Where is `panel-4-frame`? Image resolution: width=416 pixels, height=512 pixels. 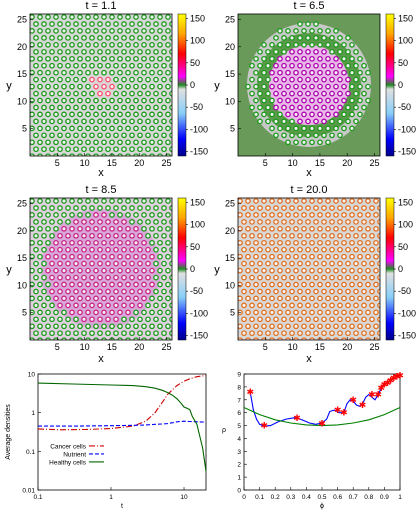 panel-4-frame is located at coordinates (309, 269).